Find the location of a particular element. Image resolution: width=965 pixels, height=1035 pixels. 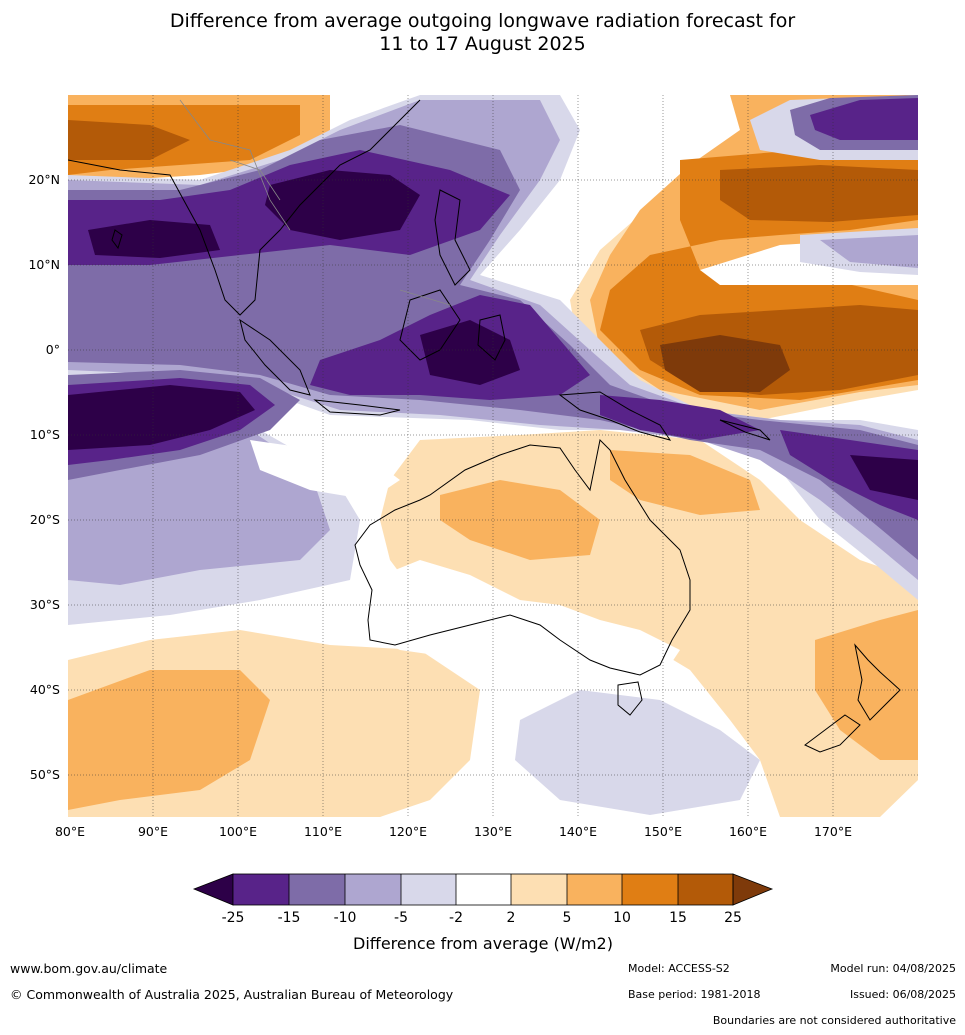

solomon-islands-coastline is located at coordinates (745, 430).